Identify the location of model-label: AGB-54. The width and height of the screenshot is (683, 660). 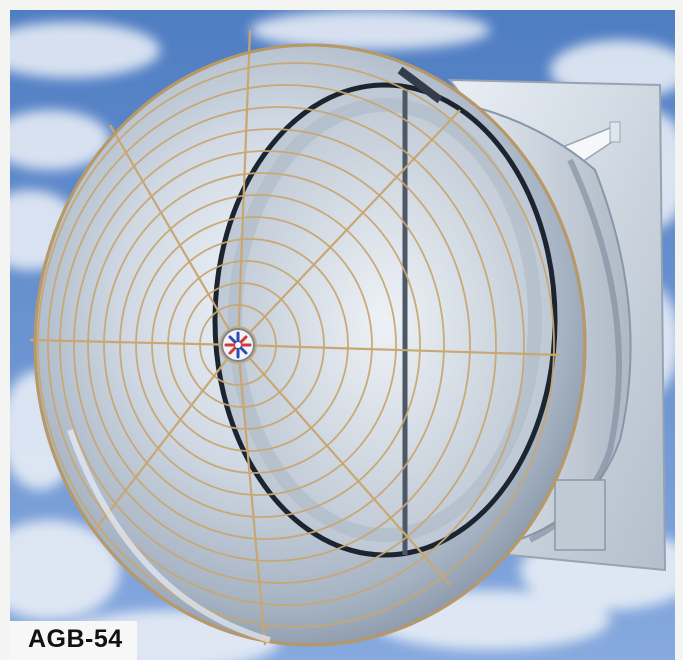
(73, 640).